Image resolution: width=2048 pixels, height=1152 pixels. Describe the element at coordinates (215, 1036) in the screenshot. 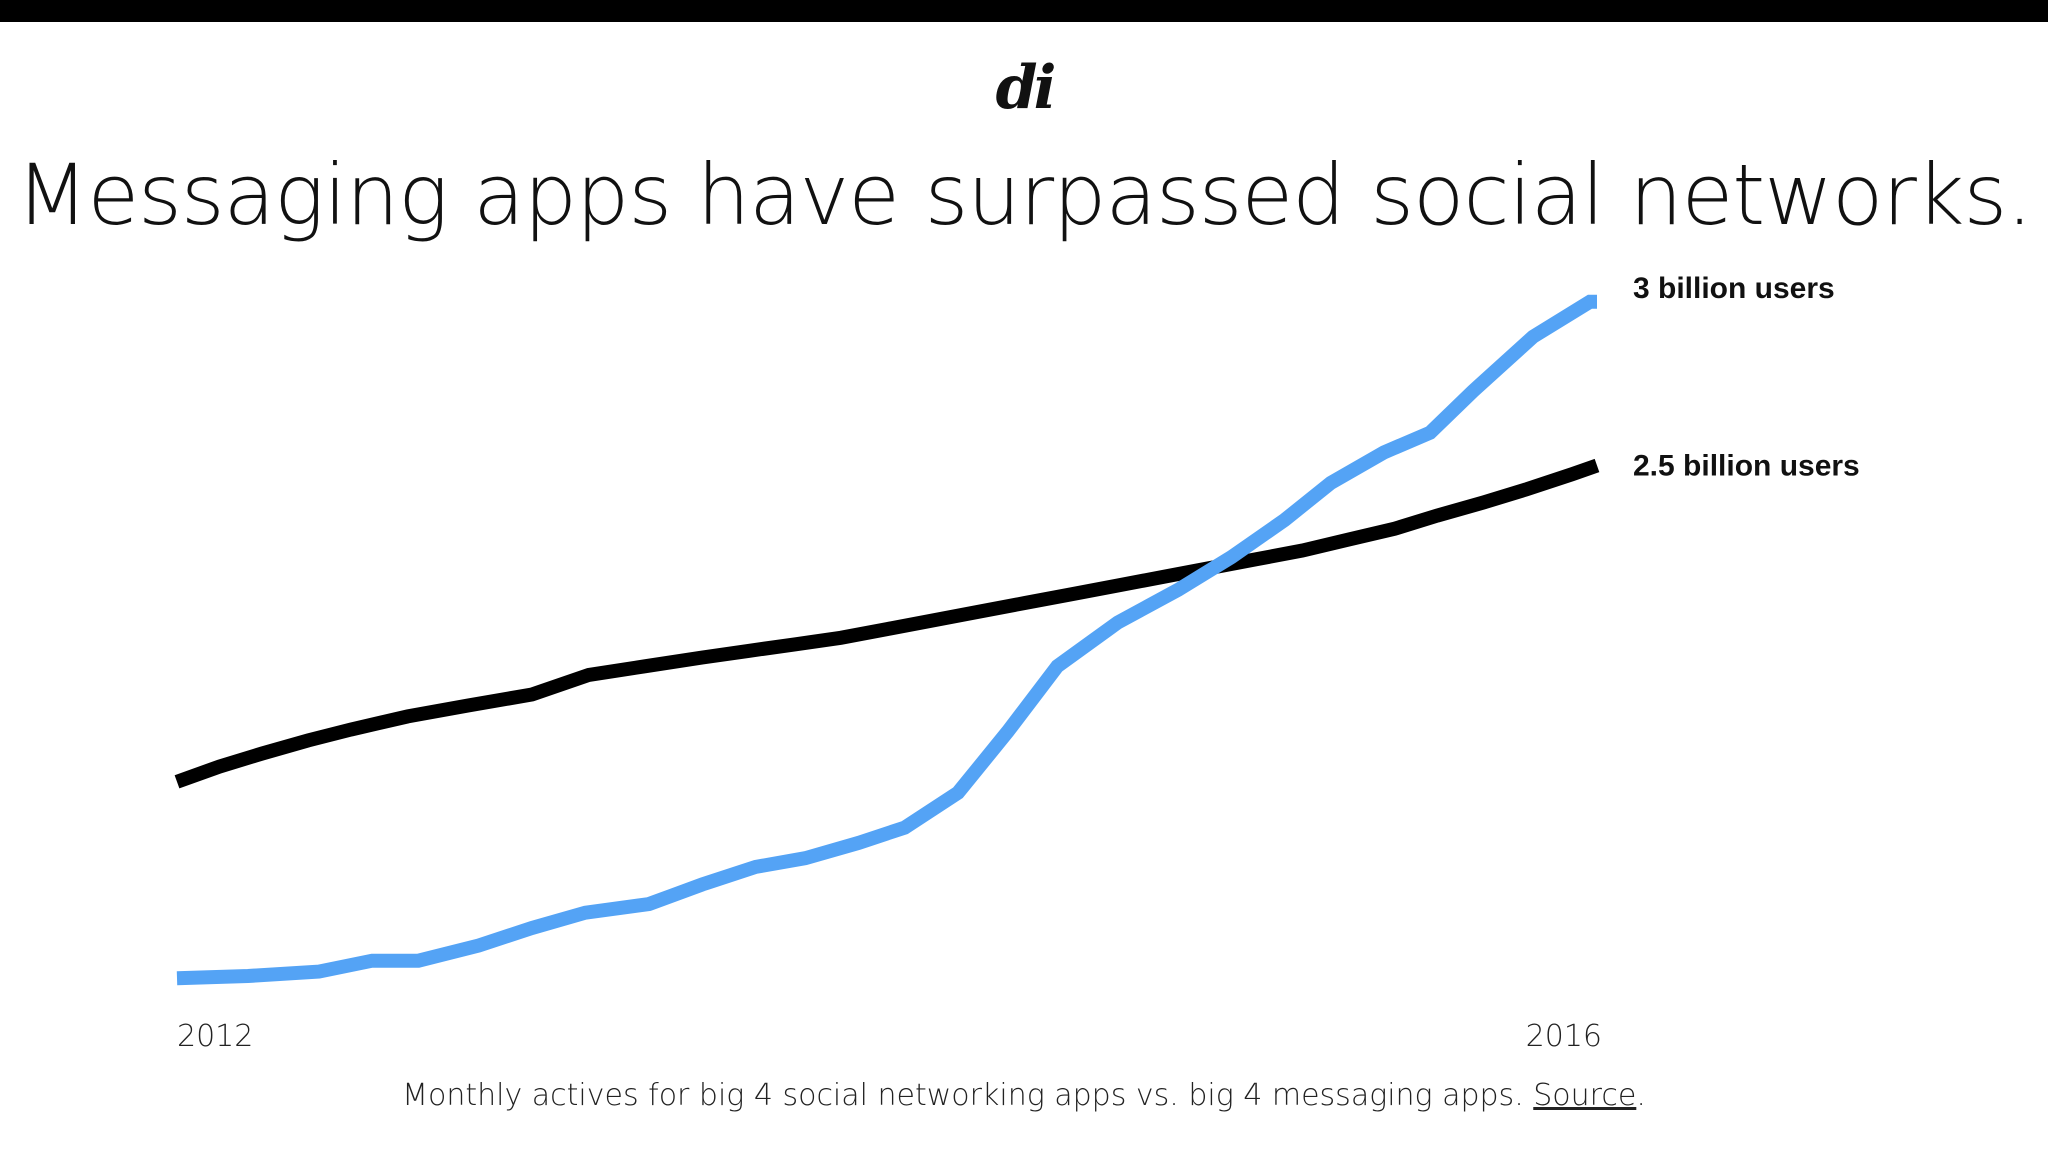

I see `x-tick-label-2012: 2012` at that location.